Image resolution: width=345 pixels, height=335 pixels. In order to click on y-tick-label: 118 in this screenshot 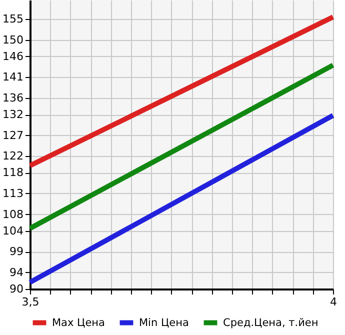, I will do `click(13, 173)`.